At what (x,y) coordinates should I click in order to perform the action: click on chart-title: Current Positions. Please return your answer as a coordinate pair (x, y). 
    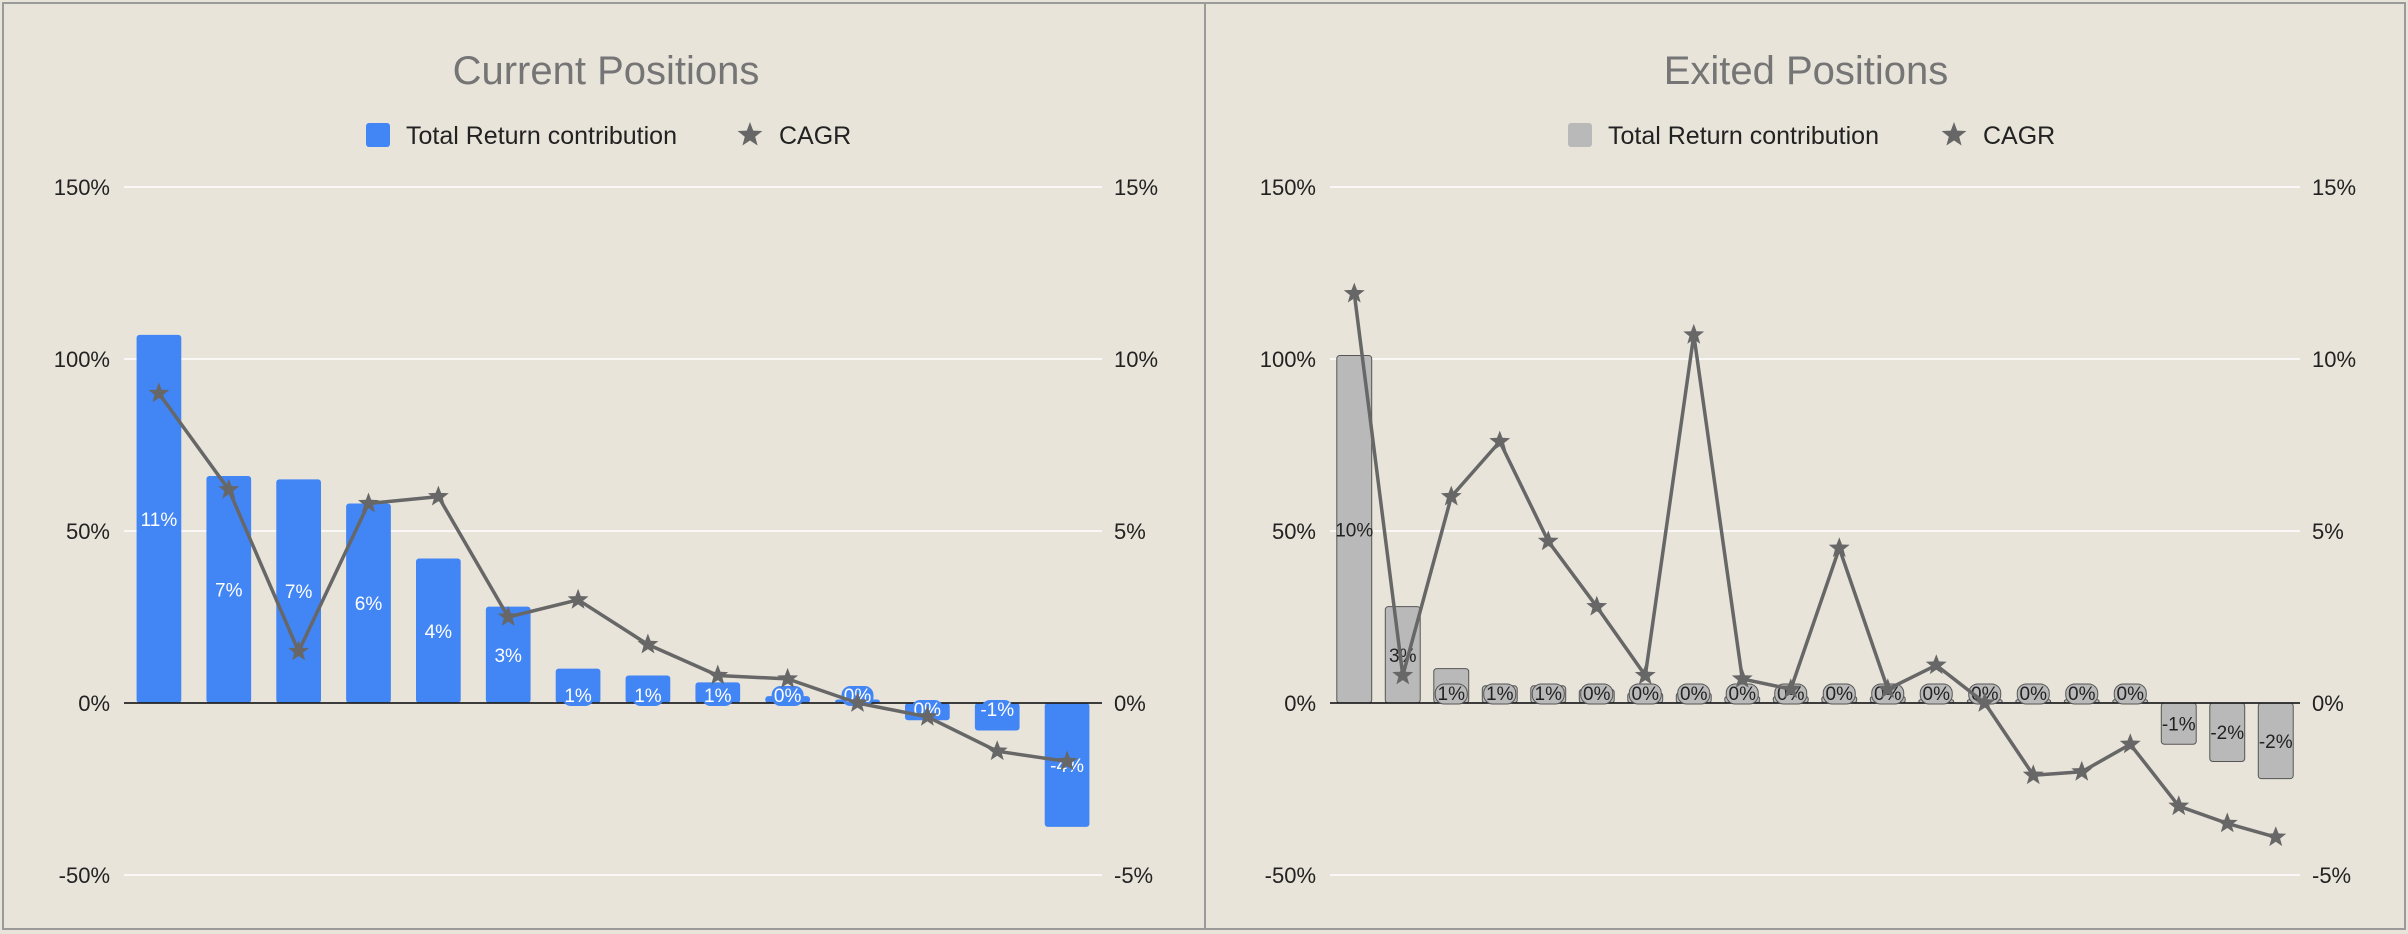
    Looking at the image, I should click on (606, 71).